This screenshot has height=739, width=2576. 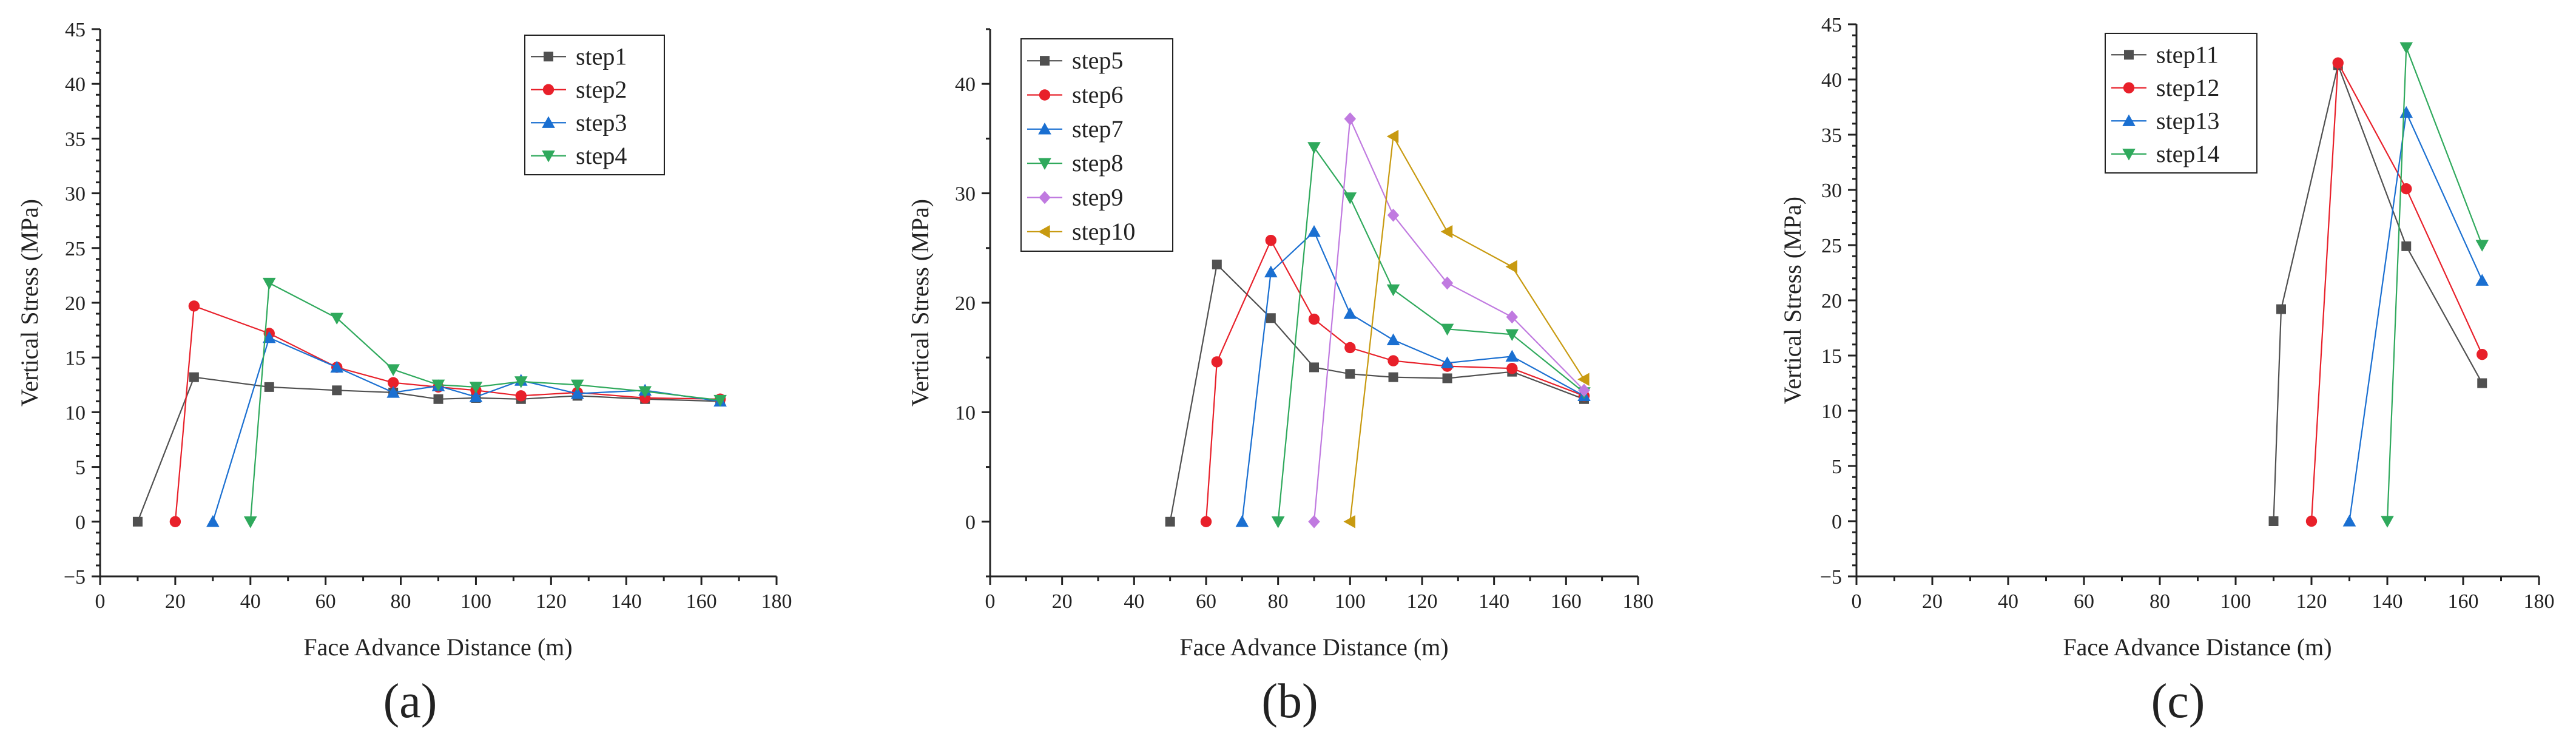 What do you see at coordinates (1062, 601) in the screenshot?
I see `x-tick-label: 20` at bounding box center [1062, 601].